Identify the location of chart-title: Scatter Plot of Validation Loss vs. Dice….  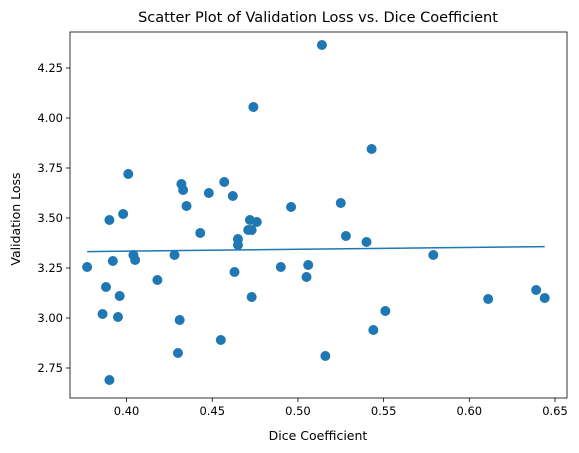
(318, 18).